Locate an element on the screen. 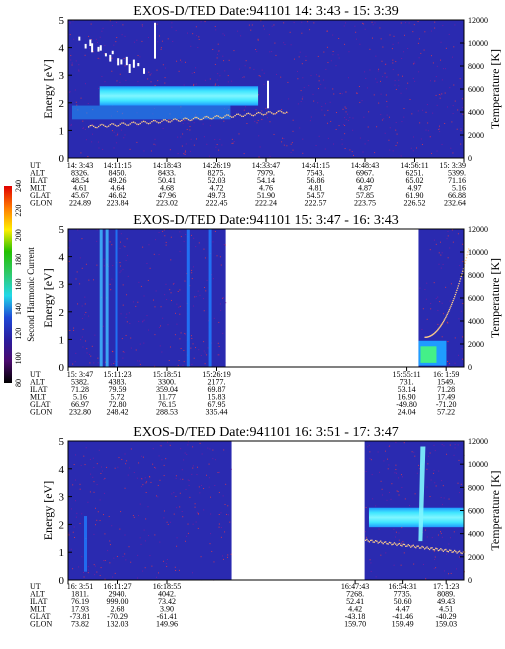 The width and height of the screenshot is (505, 649). table-cell: -40.29 is located at coordinates (446, 616).